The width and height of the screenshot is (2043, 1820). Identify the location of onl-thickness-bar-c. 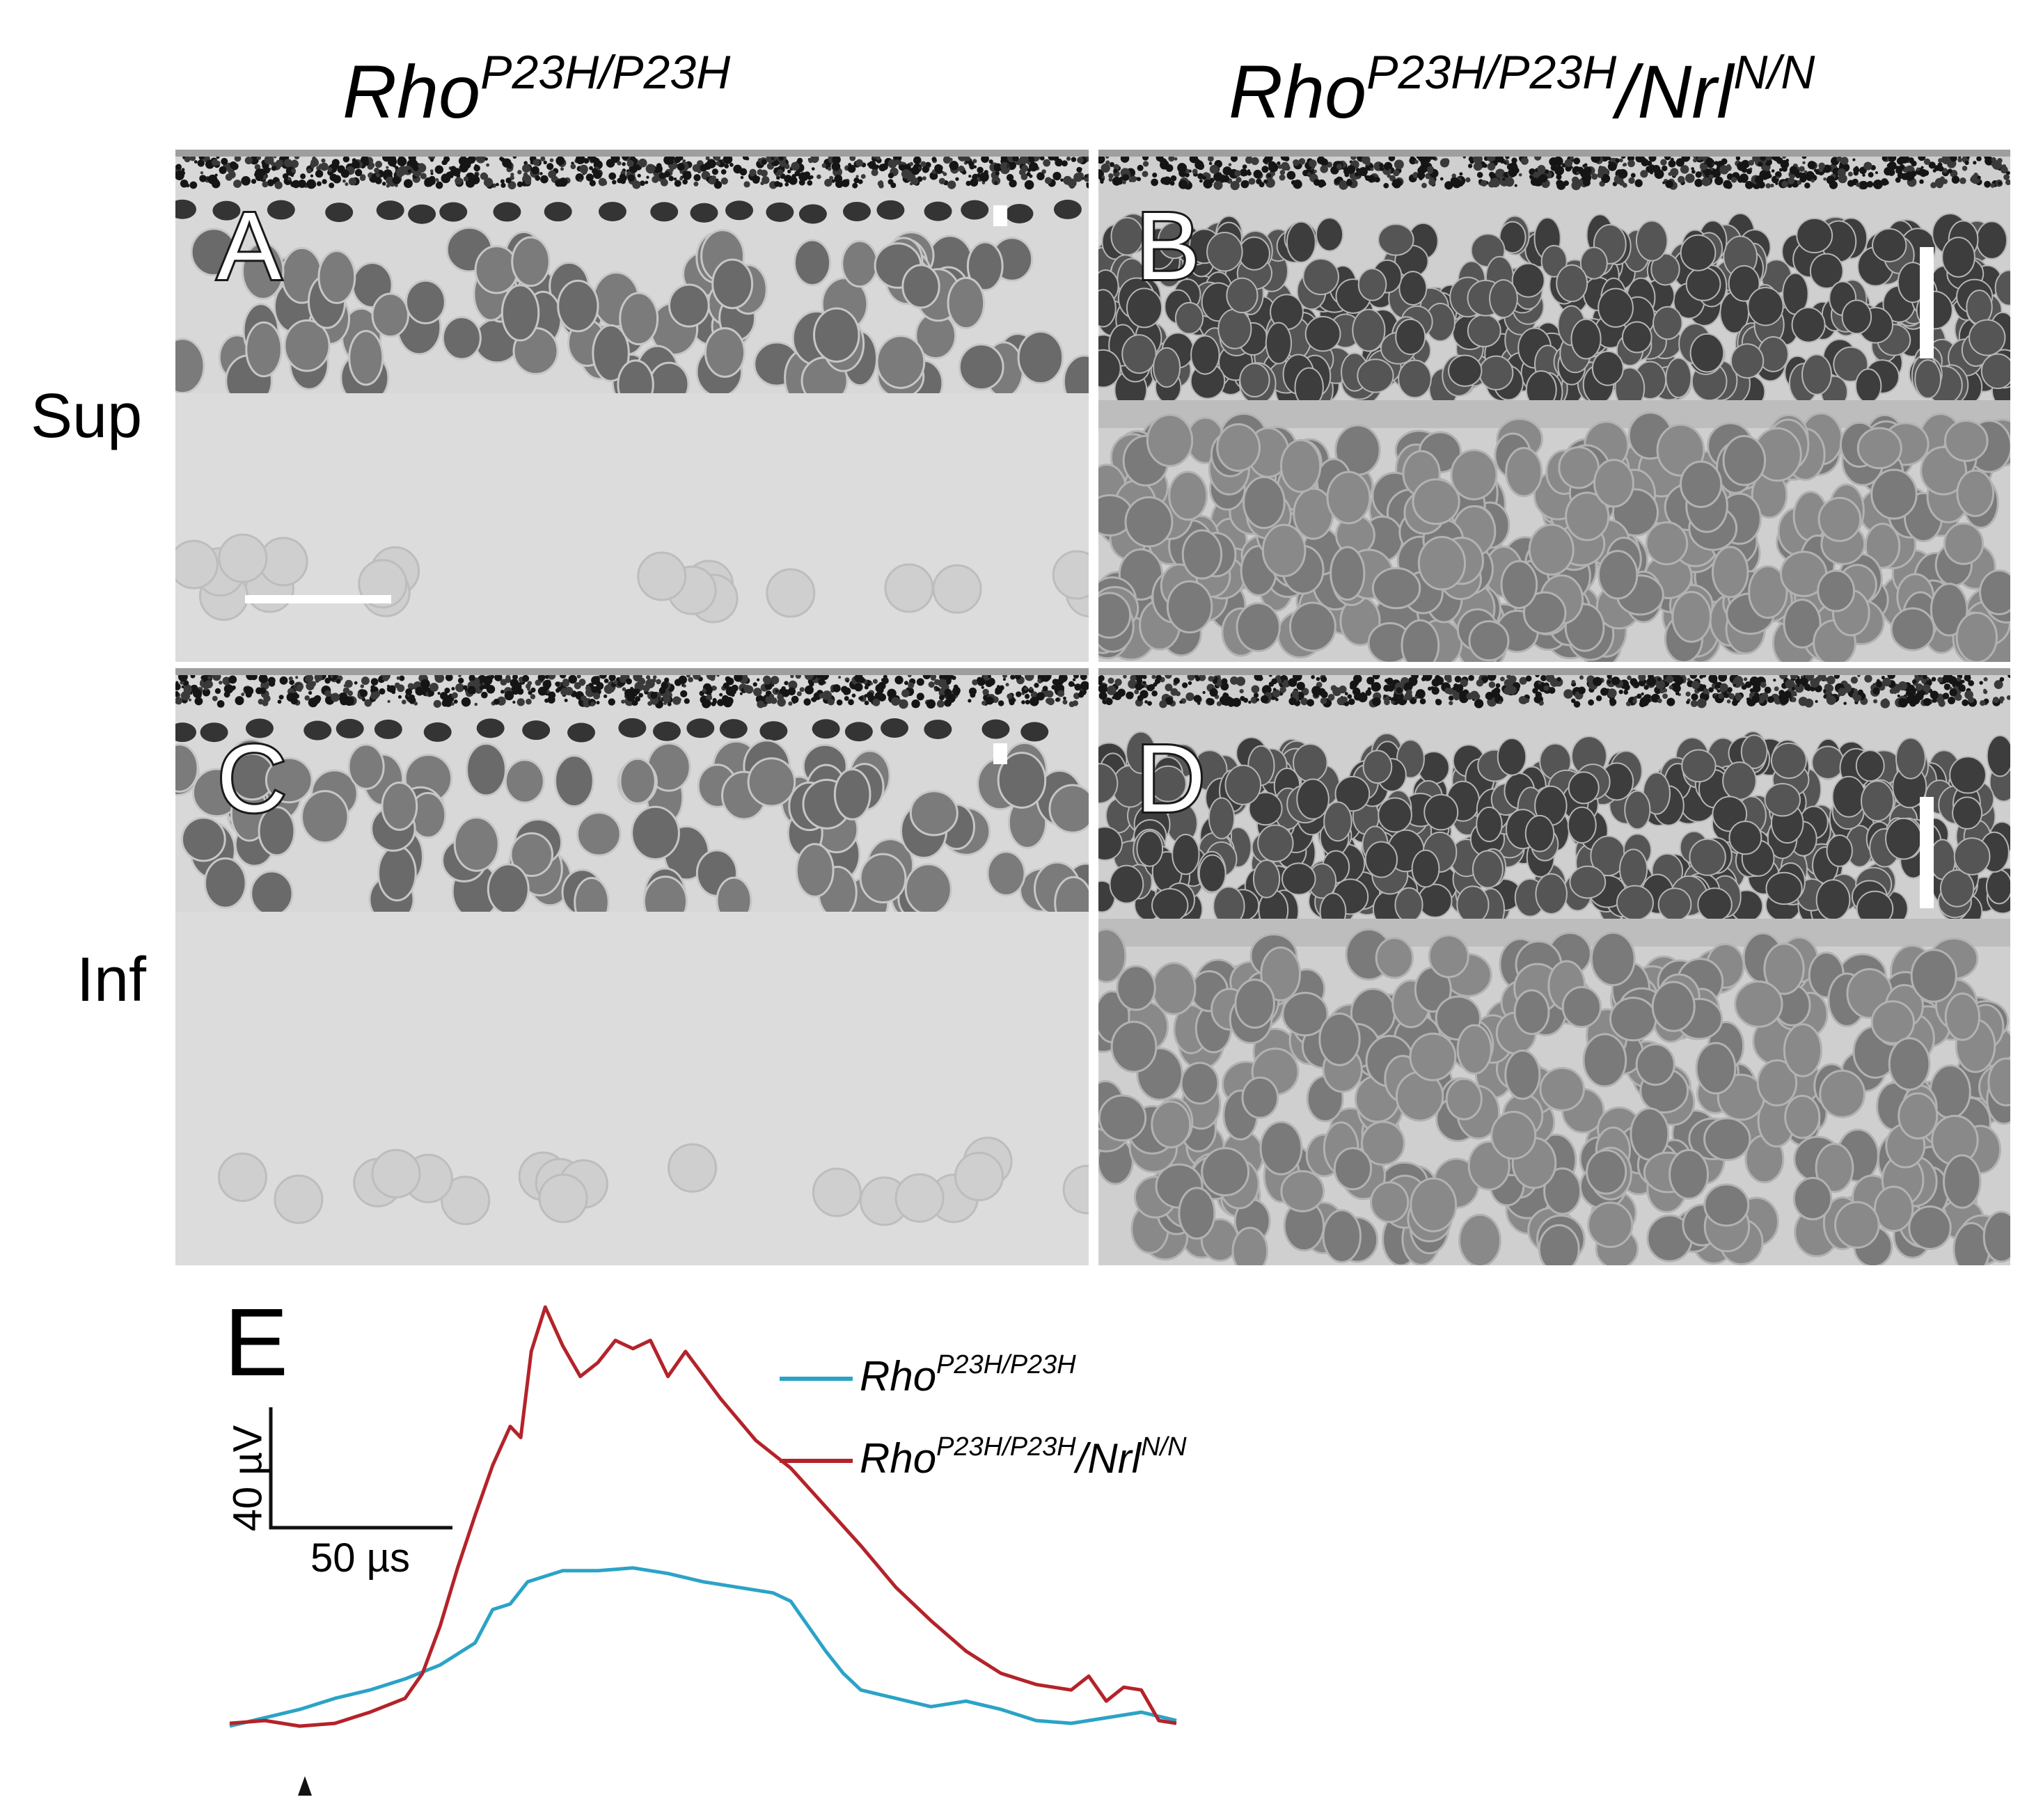
(1000, 754).